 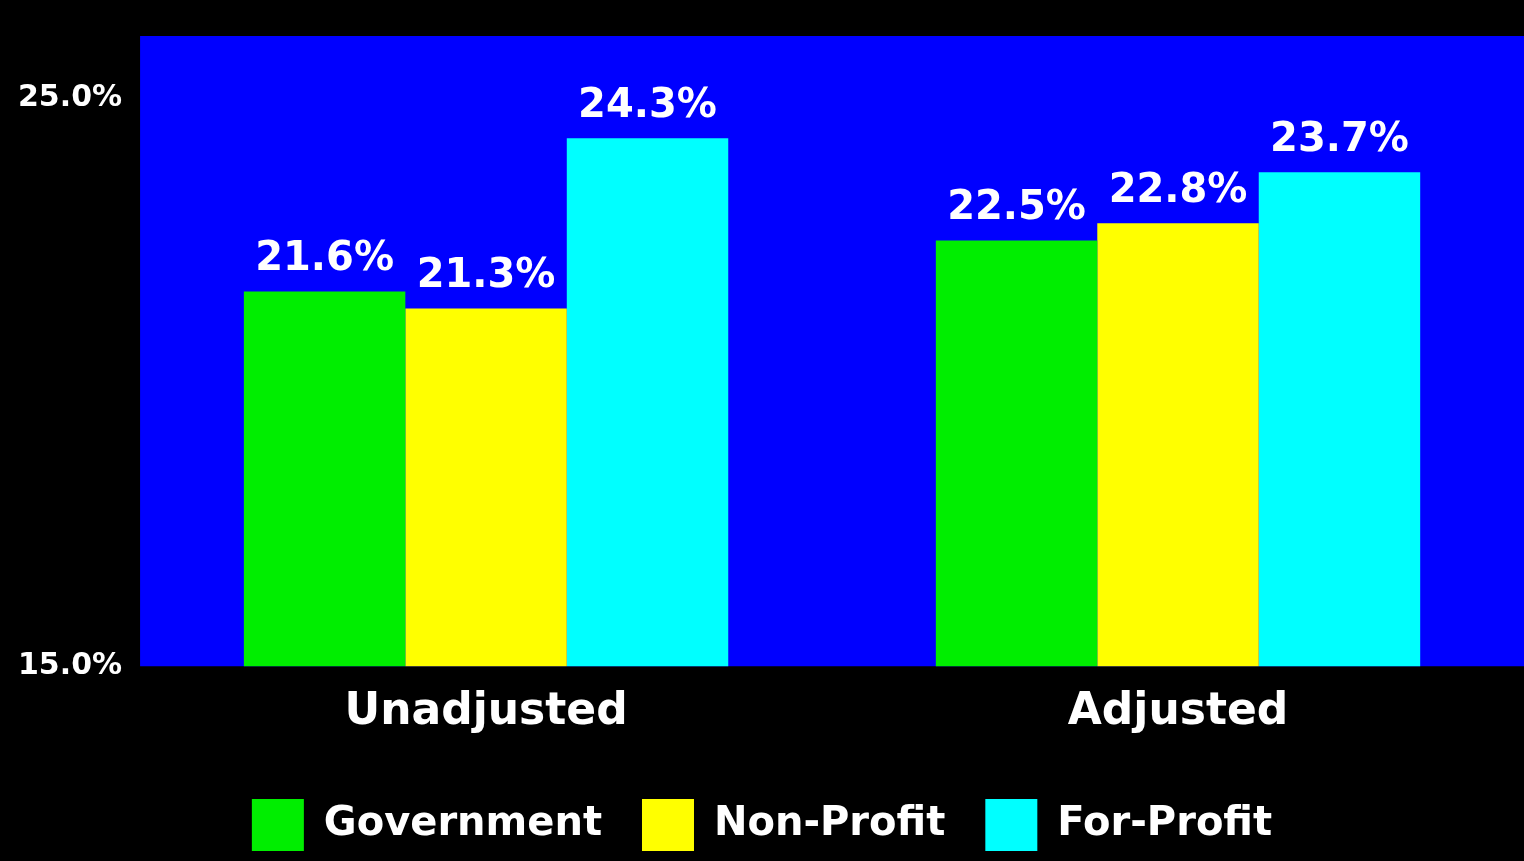 What do you see at coordinates (1178, 709) in the screenshot?
I see `x-tick-label: Adjusted` at bounding box center [1178, 709].